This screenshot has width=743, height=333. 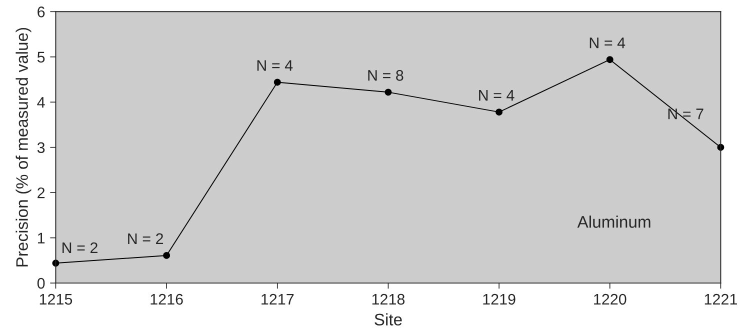 What do you see at coordinates (41, 102) in the screenshot?
I see `y-tick-label: 4` at bounding box center [41, 102].